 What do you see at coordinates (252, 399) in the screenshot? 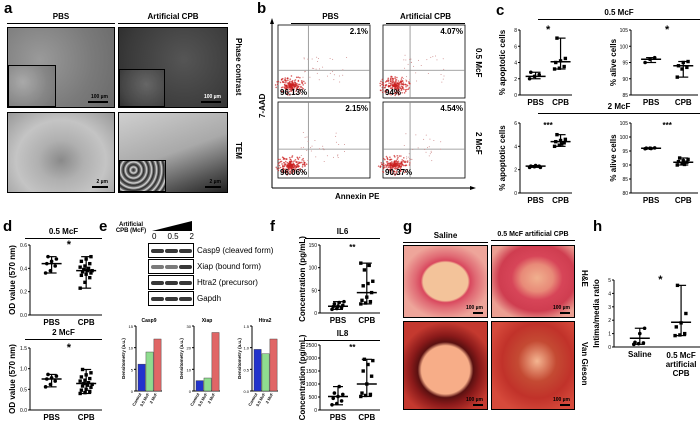
I see `x-tick-label: Control` at bounding box center [252, 399].